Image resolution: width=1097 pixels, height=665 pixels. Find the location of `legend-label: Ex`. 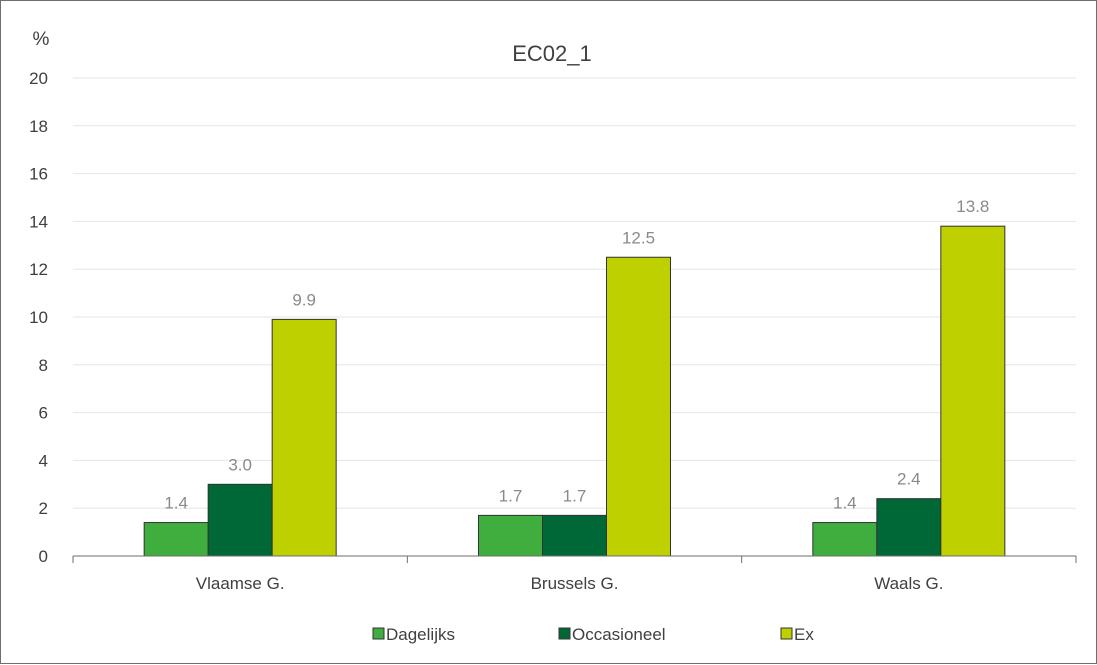

legend-label: Ex is located at coordinates (804, 634).